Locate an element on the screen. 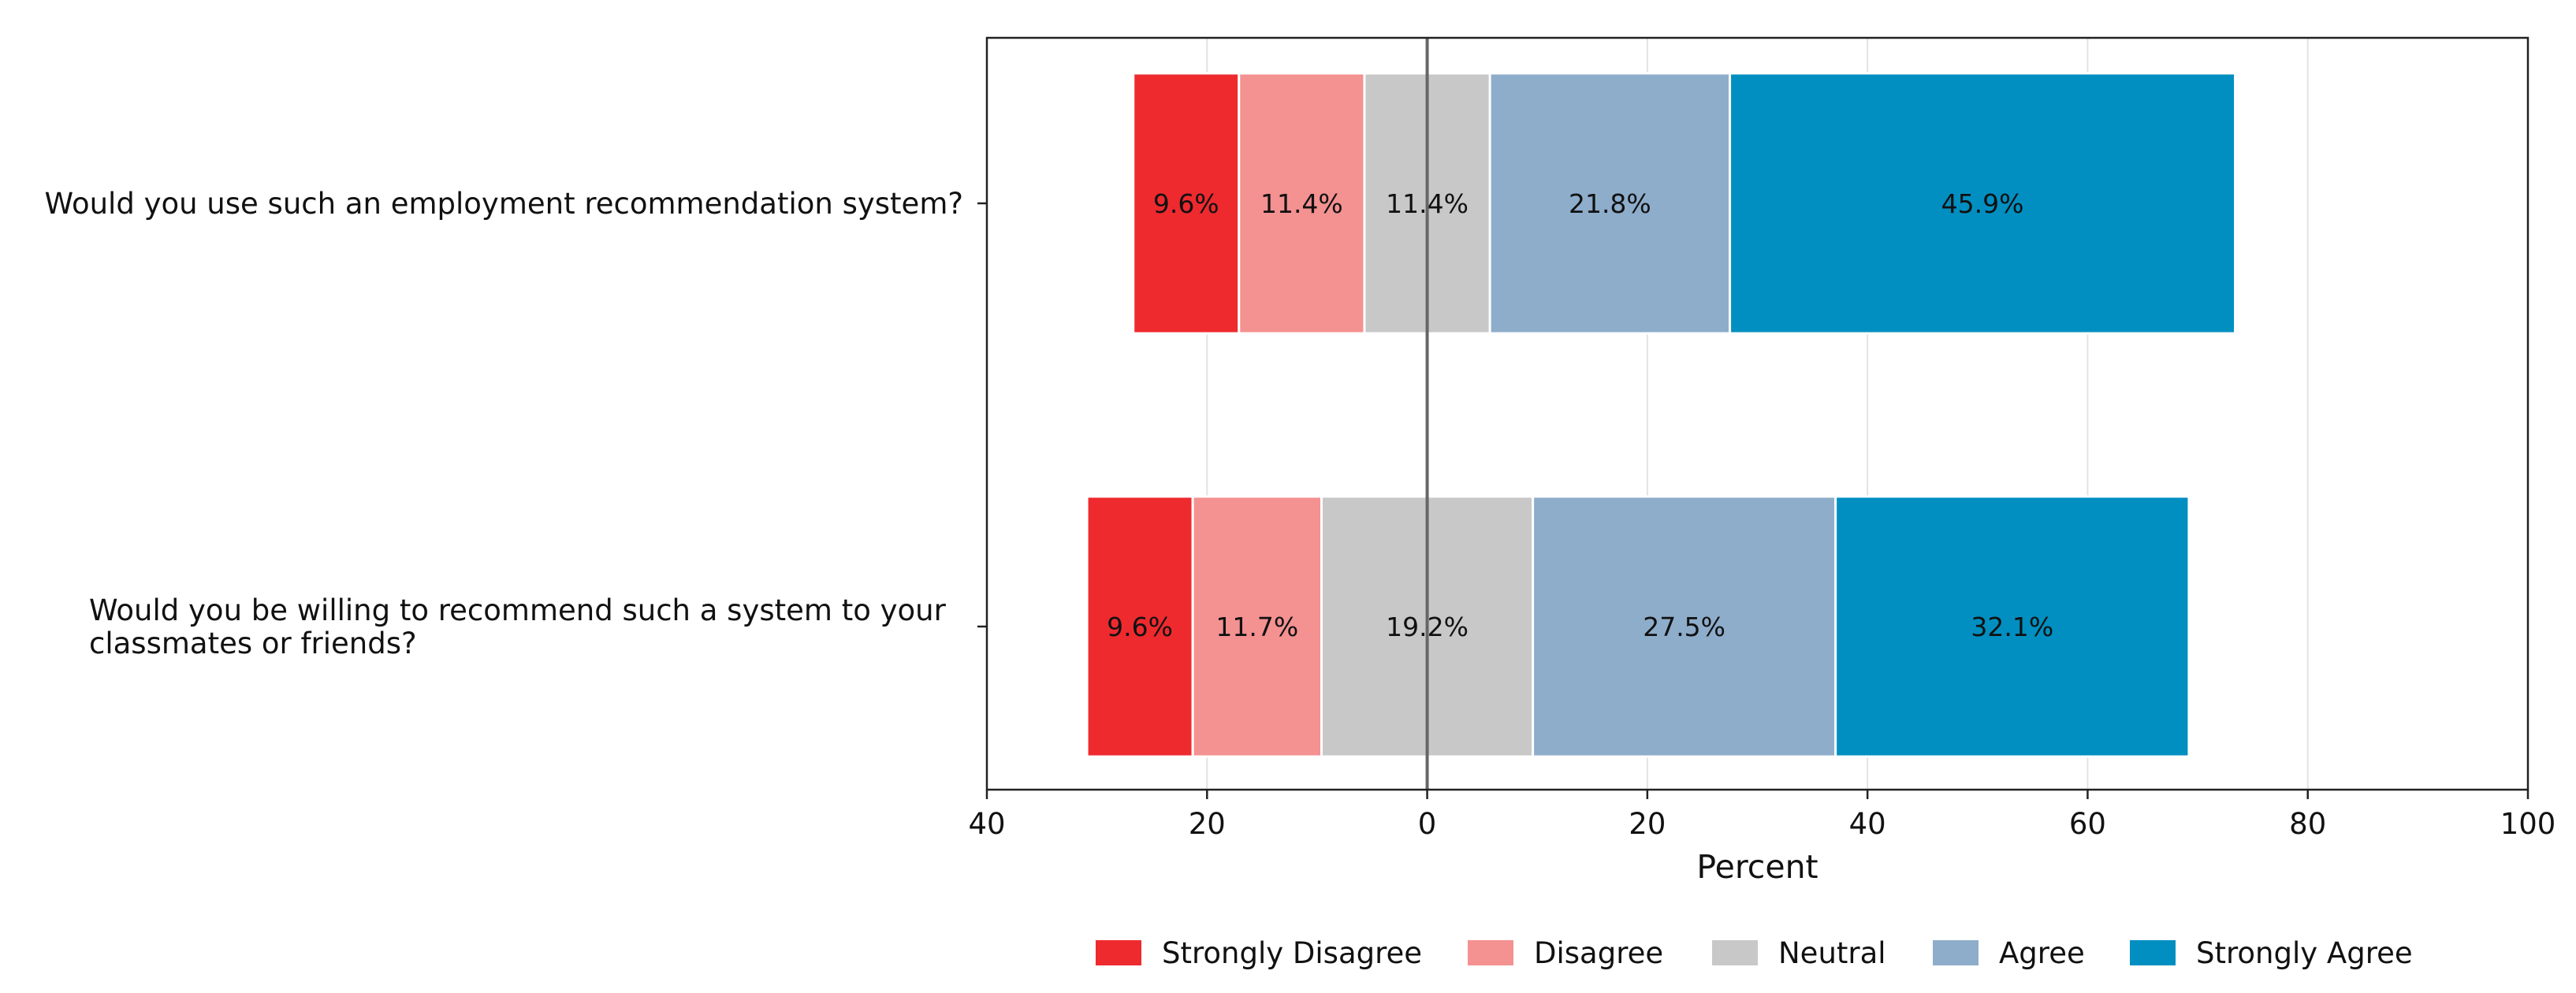 Image resolution: width=2576 pixels, height=993 pixels. x-tick-label: 0 is located at coordinates (1427, 824).